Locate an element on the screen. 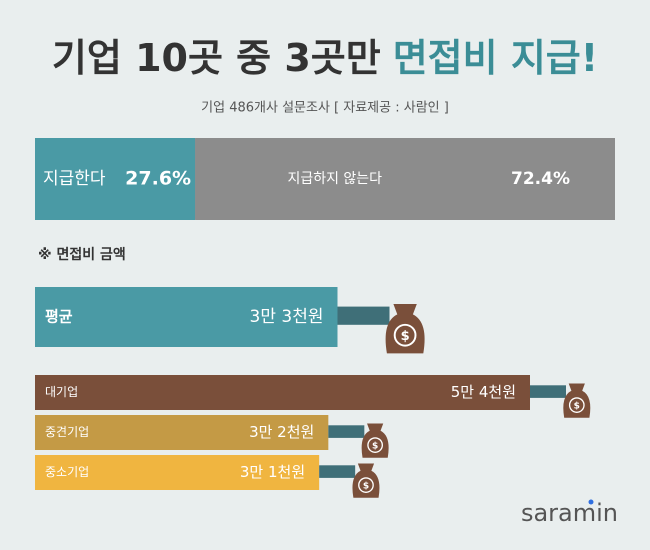 The width and height of the screenshot is (650, 550). title-highlight: 면접비 지급! is located at coordinates (495, 58).